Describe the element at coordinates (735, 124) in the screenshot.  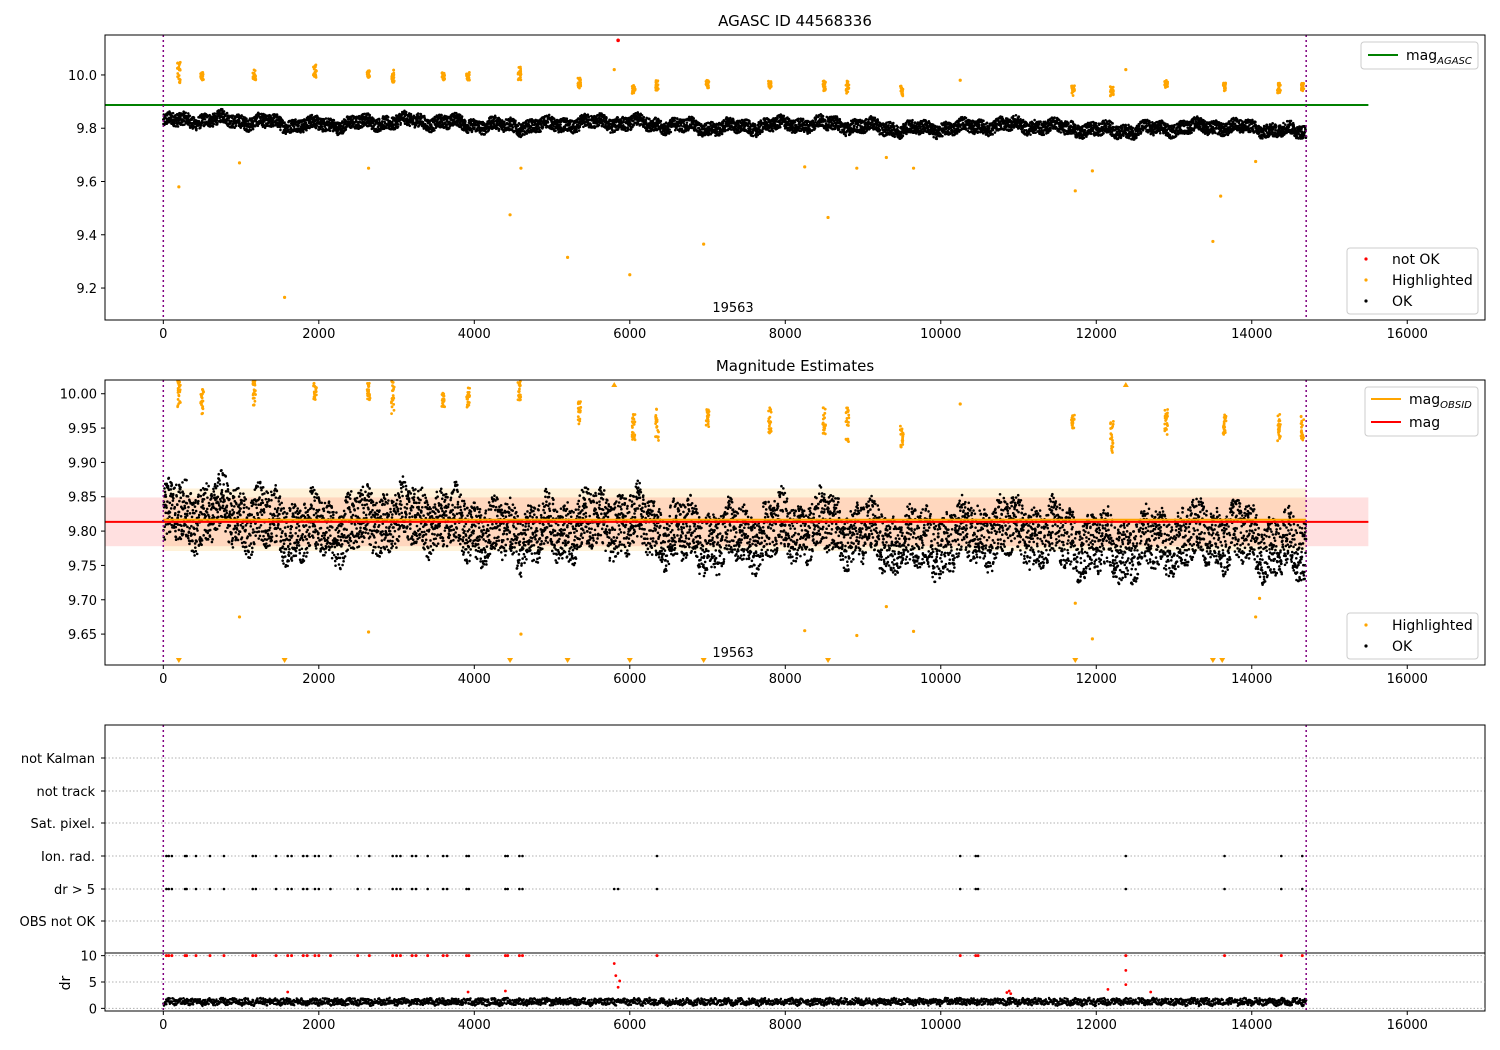
I see `ok-points` at that location.